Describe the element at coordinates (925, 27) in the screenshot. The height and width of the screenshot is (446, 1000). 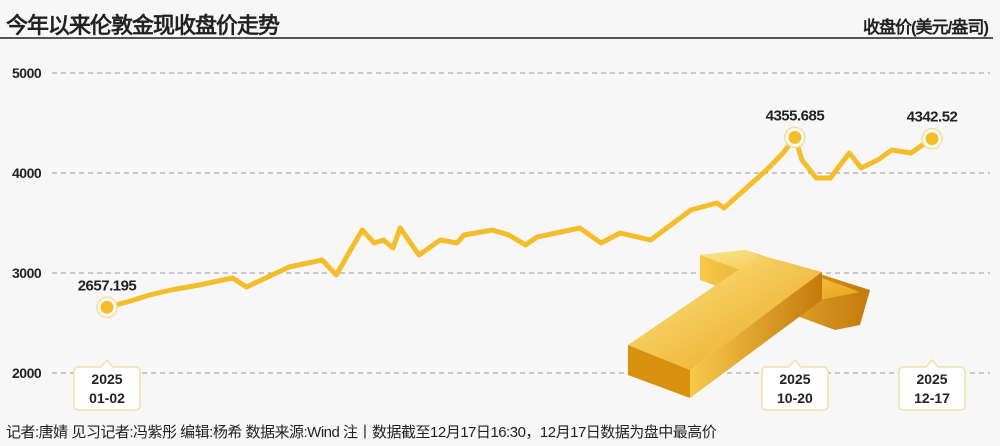
I see `unit-label: 收盘价(美元/盎司)` at that location.